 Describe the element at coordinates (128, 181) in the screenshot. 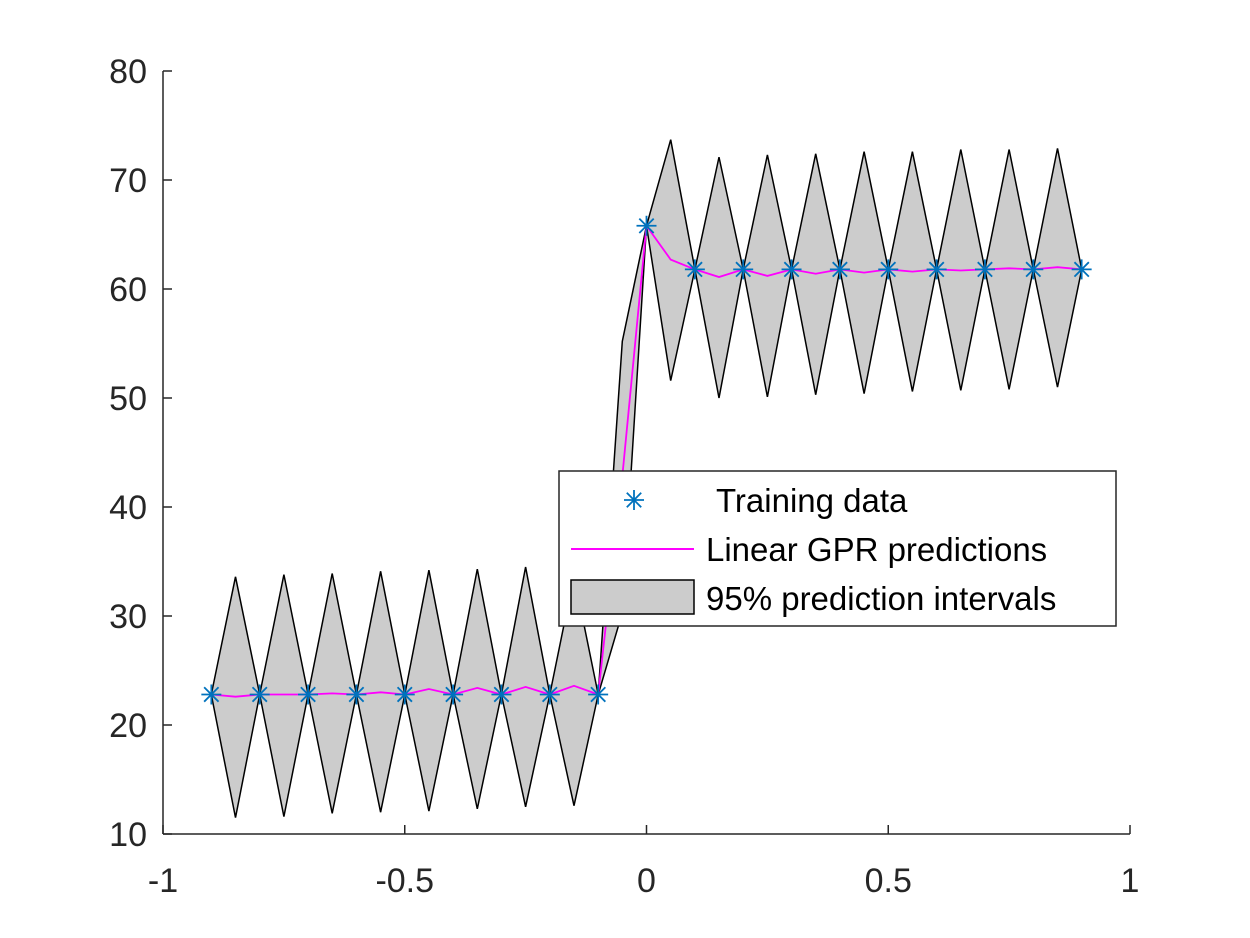

I see `y-tick-label: 70` at that location.